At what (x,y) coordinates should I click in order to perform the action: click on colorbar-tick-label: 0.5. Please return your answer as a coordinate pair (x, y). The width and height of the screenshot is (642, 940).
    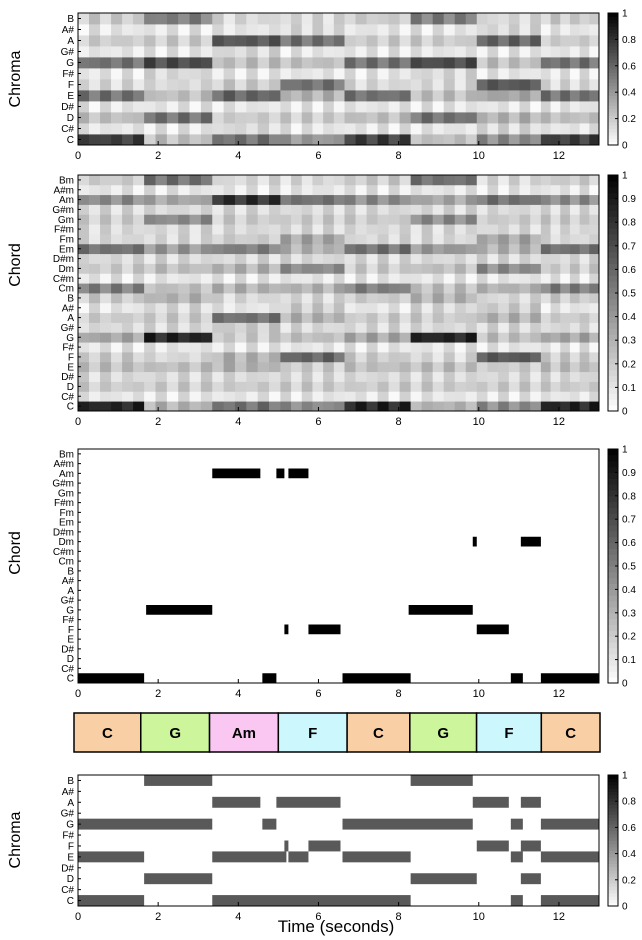
    Looking at the image, I should click on (629, 567).